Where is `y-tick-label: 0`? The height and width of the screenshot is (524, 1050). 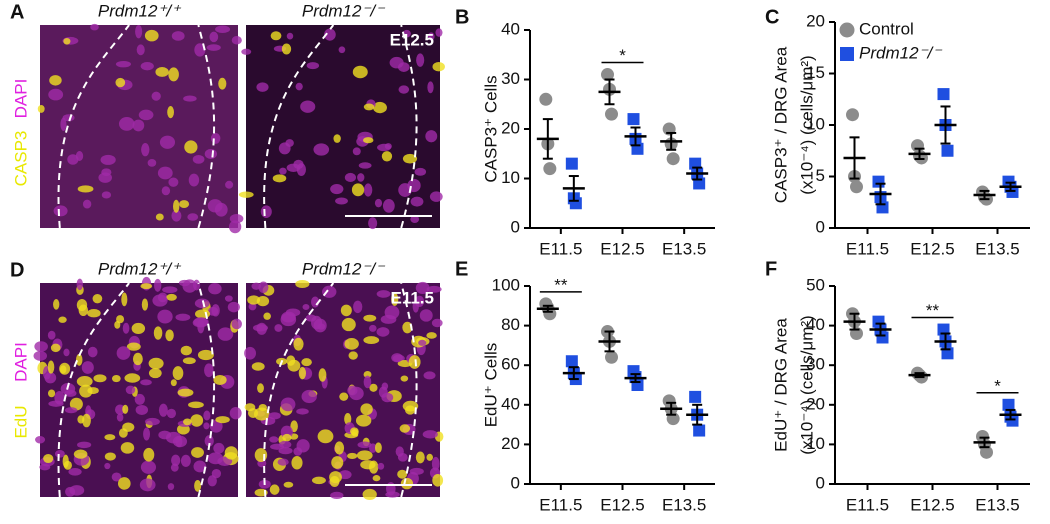 y-tick-label: 0 is located at coordinates (515, 482).